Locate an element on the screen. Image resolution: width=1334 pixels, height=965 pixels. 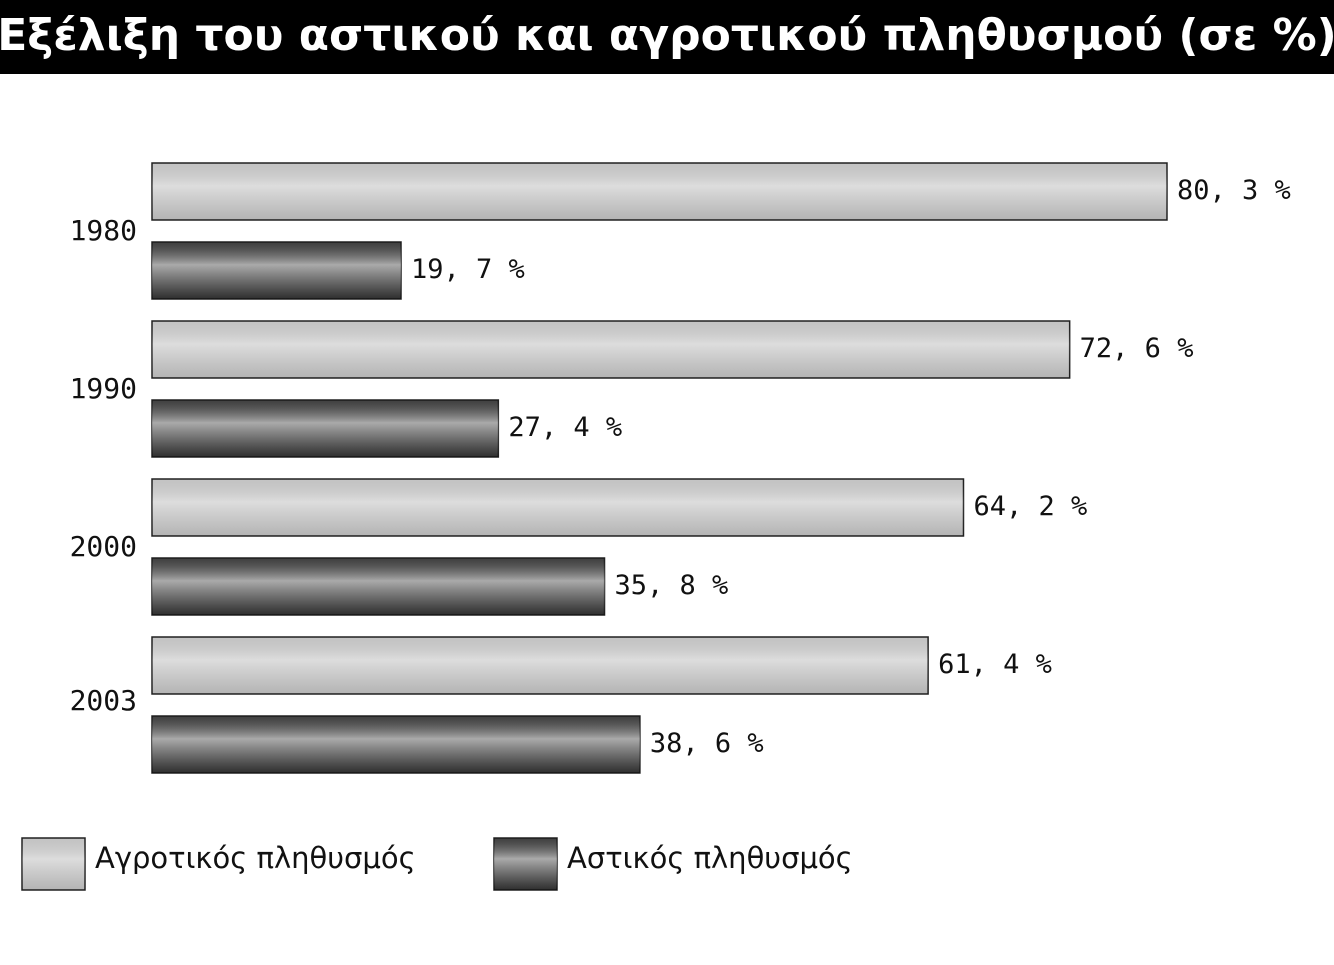
value-label: 64, 2 % is located at coordinates (1030, 506).